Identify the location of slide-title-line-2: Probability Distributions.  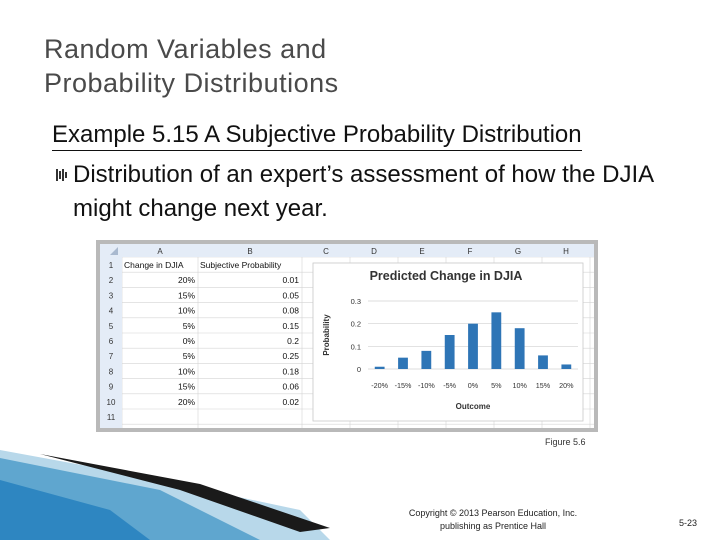
(191, 83).